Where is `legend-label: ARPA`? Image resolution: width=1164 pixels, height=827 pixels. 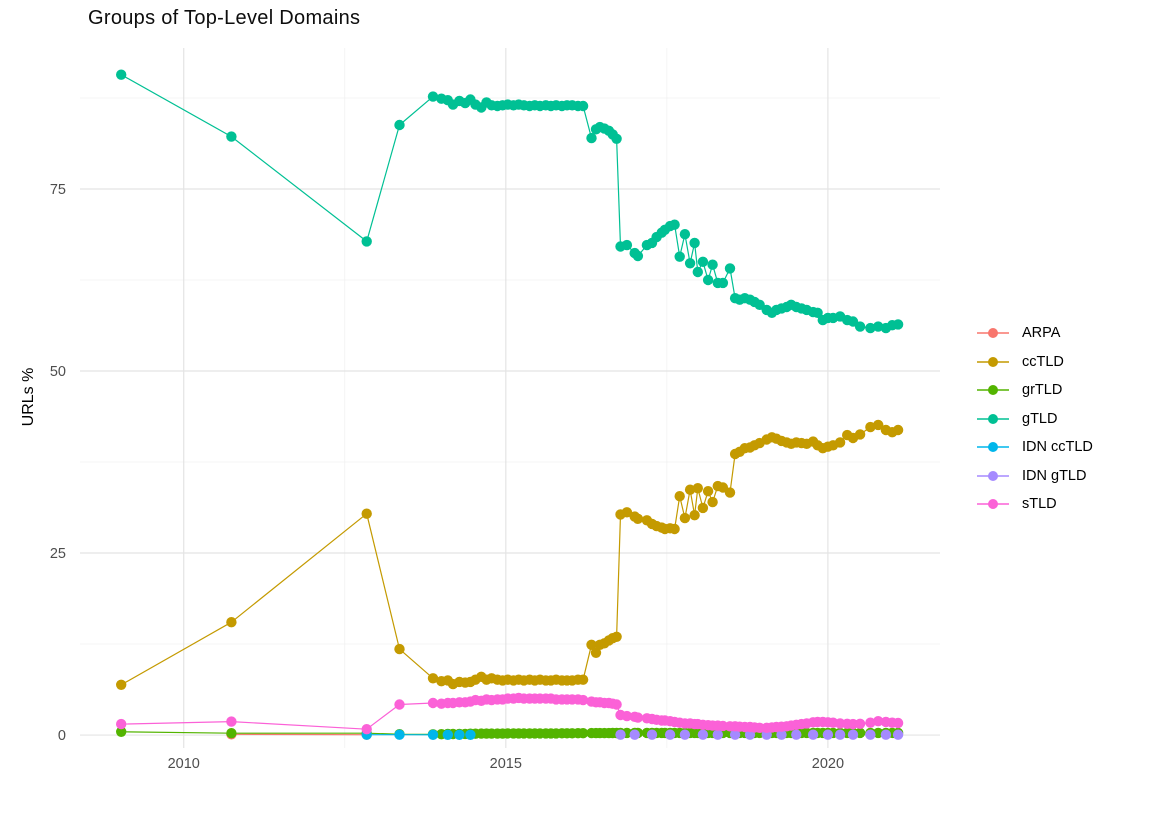
legend-label: ARPA is located at coordinates (1041, 333).